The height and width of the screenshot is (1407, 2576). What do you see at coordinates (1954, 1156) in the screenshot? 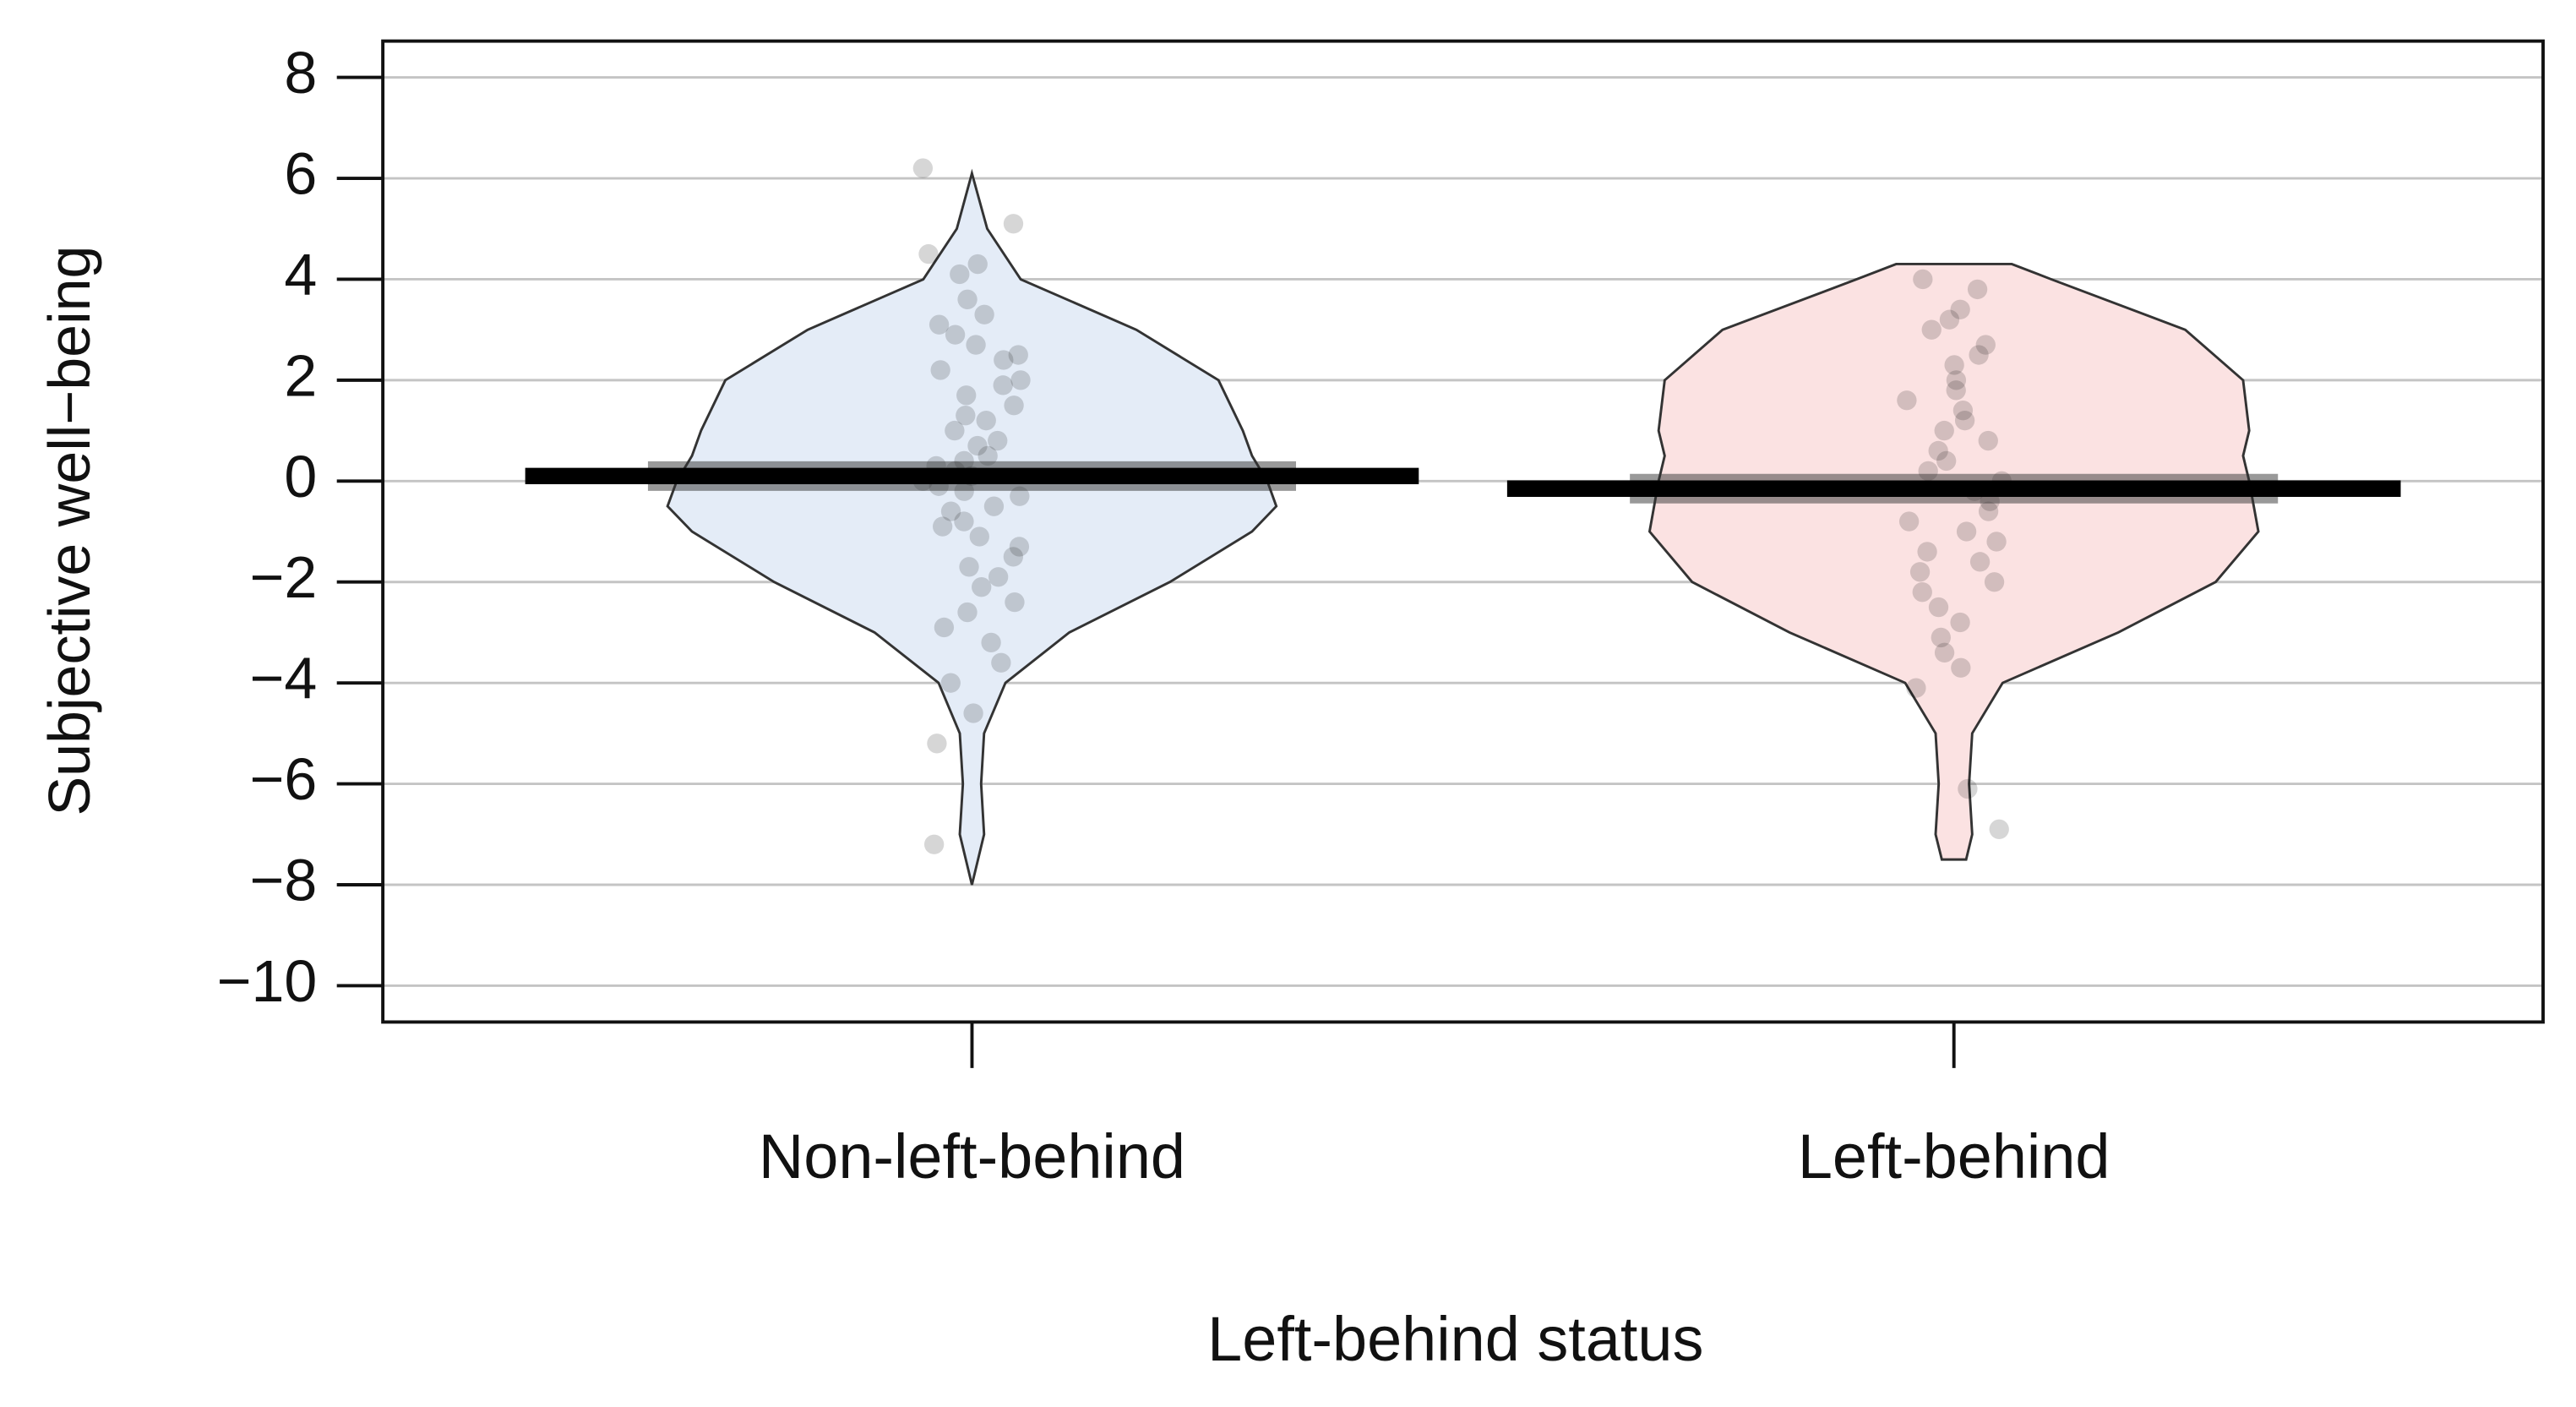
I see `x-tick-label: Left-behind` at bounding box center [1954, 1156].